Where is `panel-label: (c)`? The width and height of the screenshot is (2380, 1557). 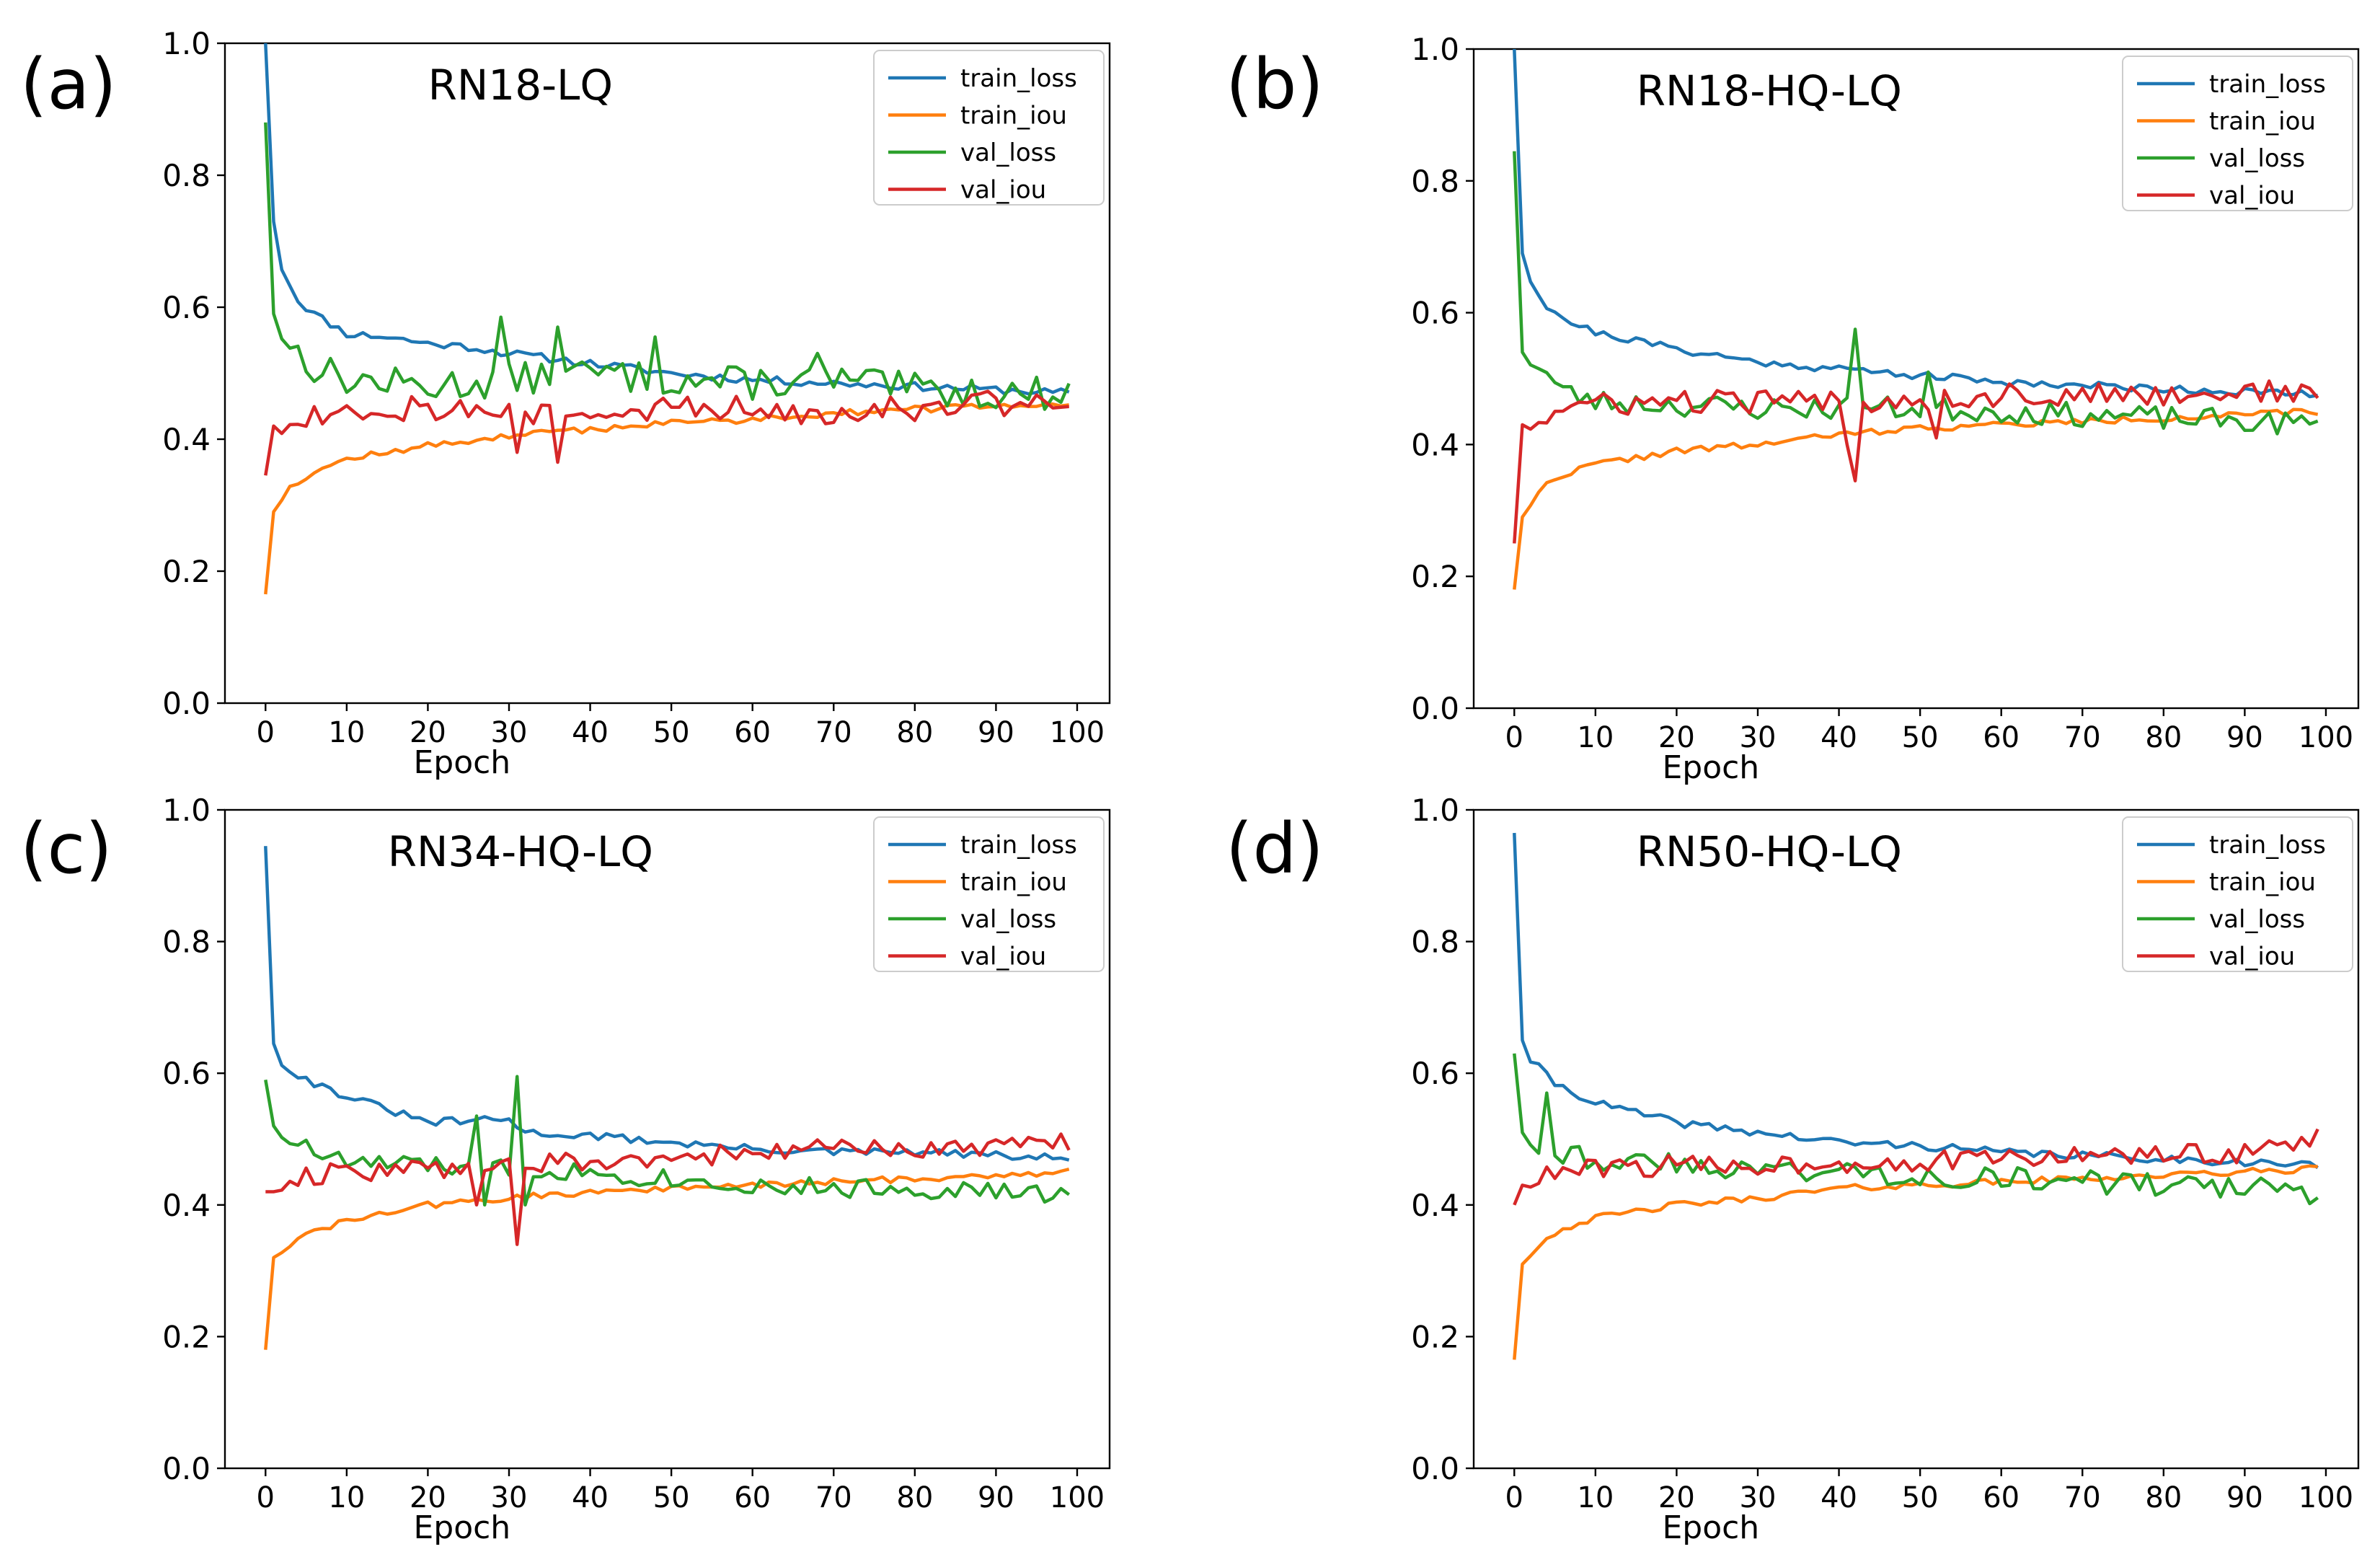 panel-label: (c) is located at coordinates (66, 848).